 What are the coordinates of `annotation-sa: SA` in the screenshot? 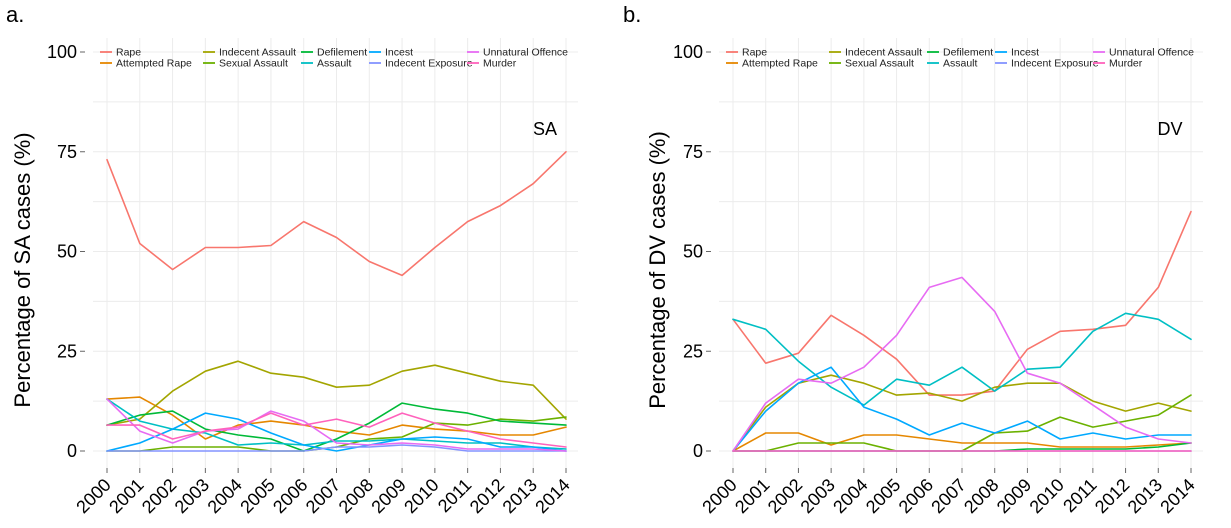 It's located at (545, 129).